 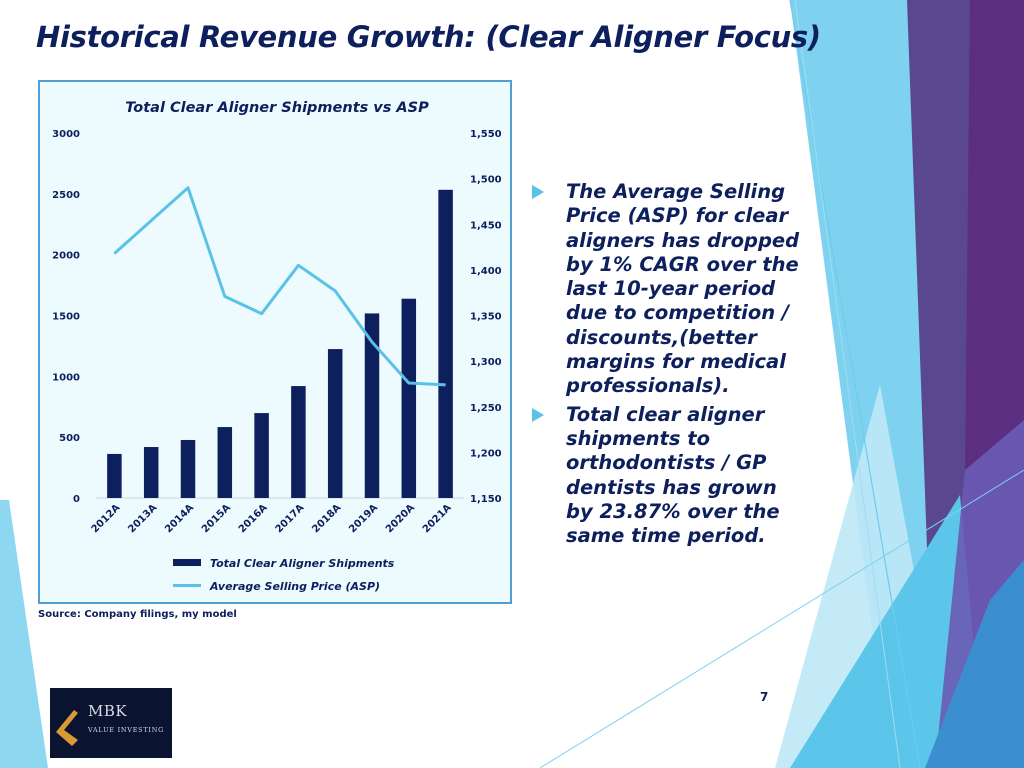 I want to click on x-tick-label: 2017A, so click(x=290, y=518).